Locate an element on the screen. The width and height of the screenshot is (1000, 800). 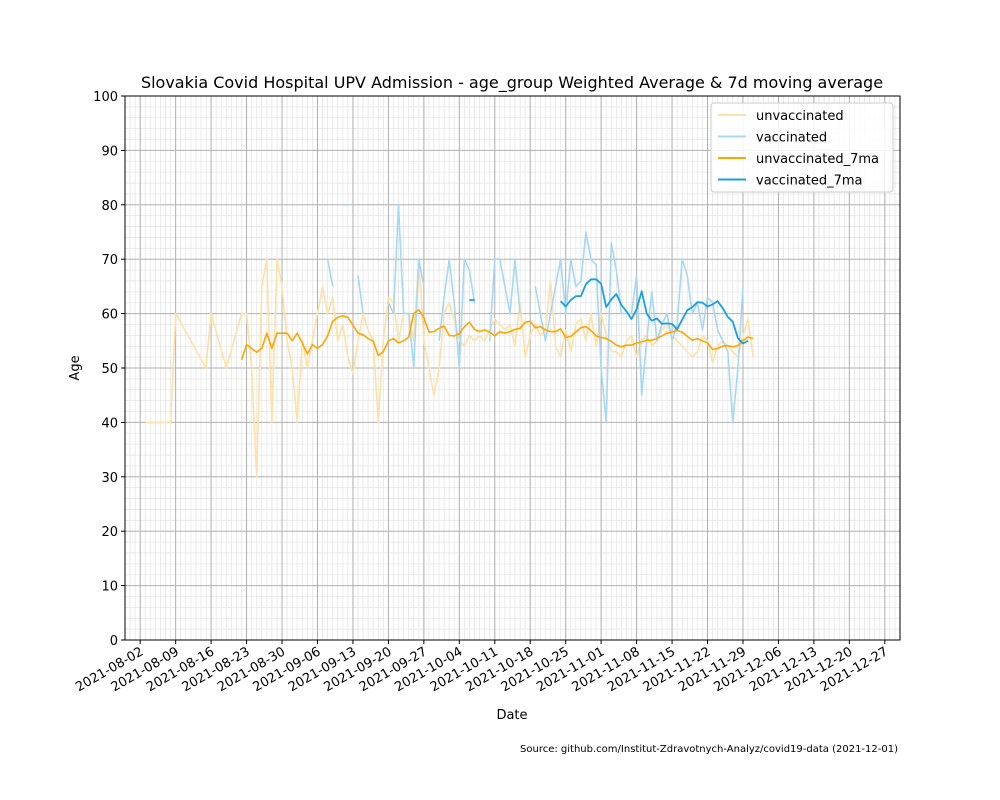
legend-label-unvaccinated: unvaccinated is located at coordinates (800, 116).